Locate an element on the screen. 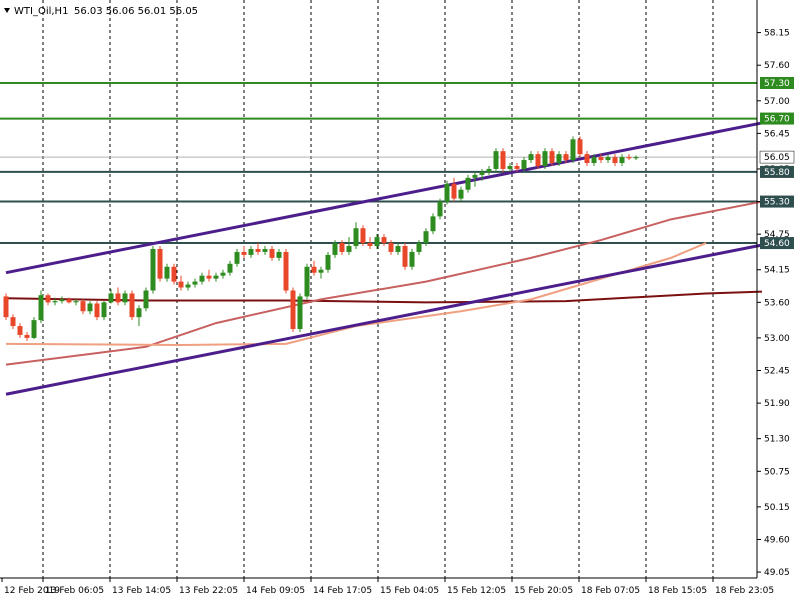  price-tick-label: 49.05 is located at coordinates (777, 573).